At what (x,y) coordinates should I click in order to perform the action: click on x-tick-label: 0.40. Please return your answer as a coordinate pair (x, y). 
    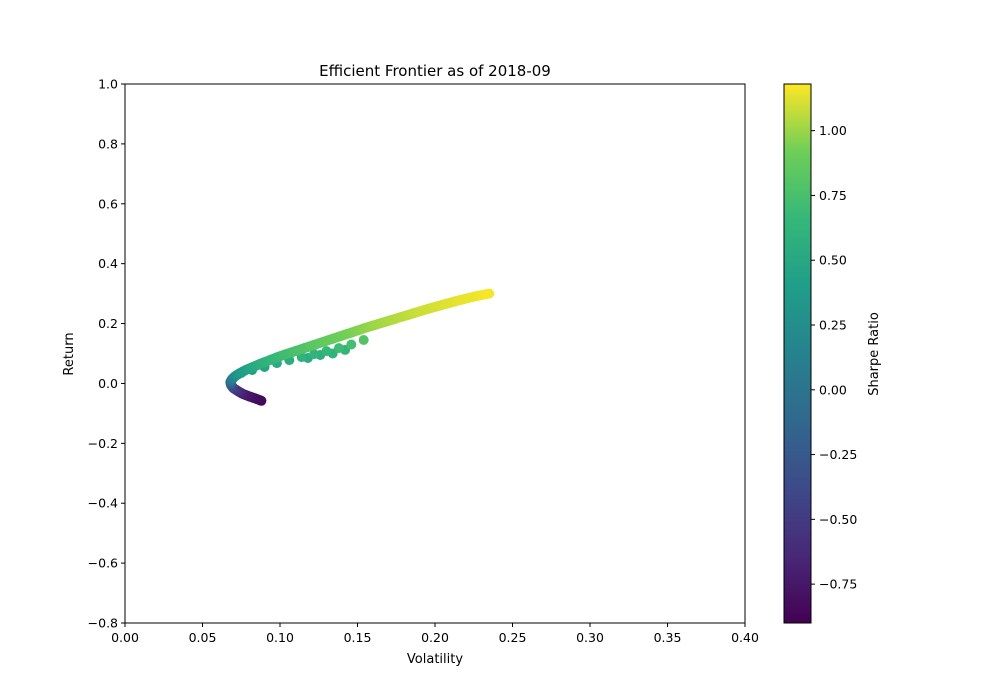
    Looking at the image, I should click on (745, 637).